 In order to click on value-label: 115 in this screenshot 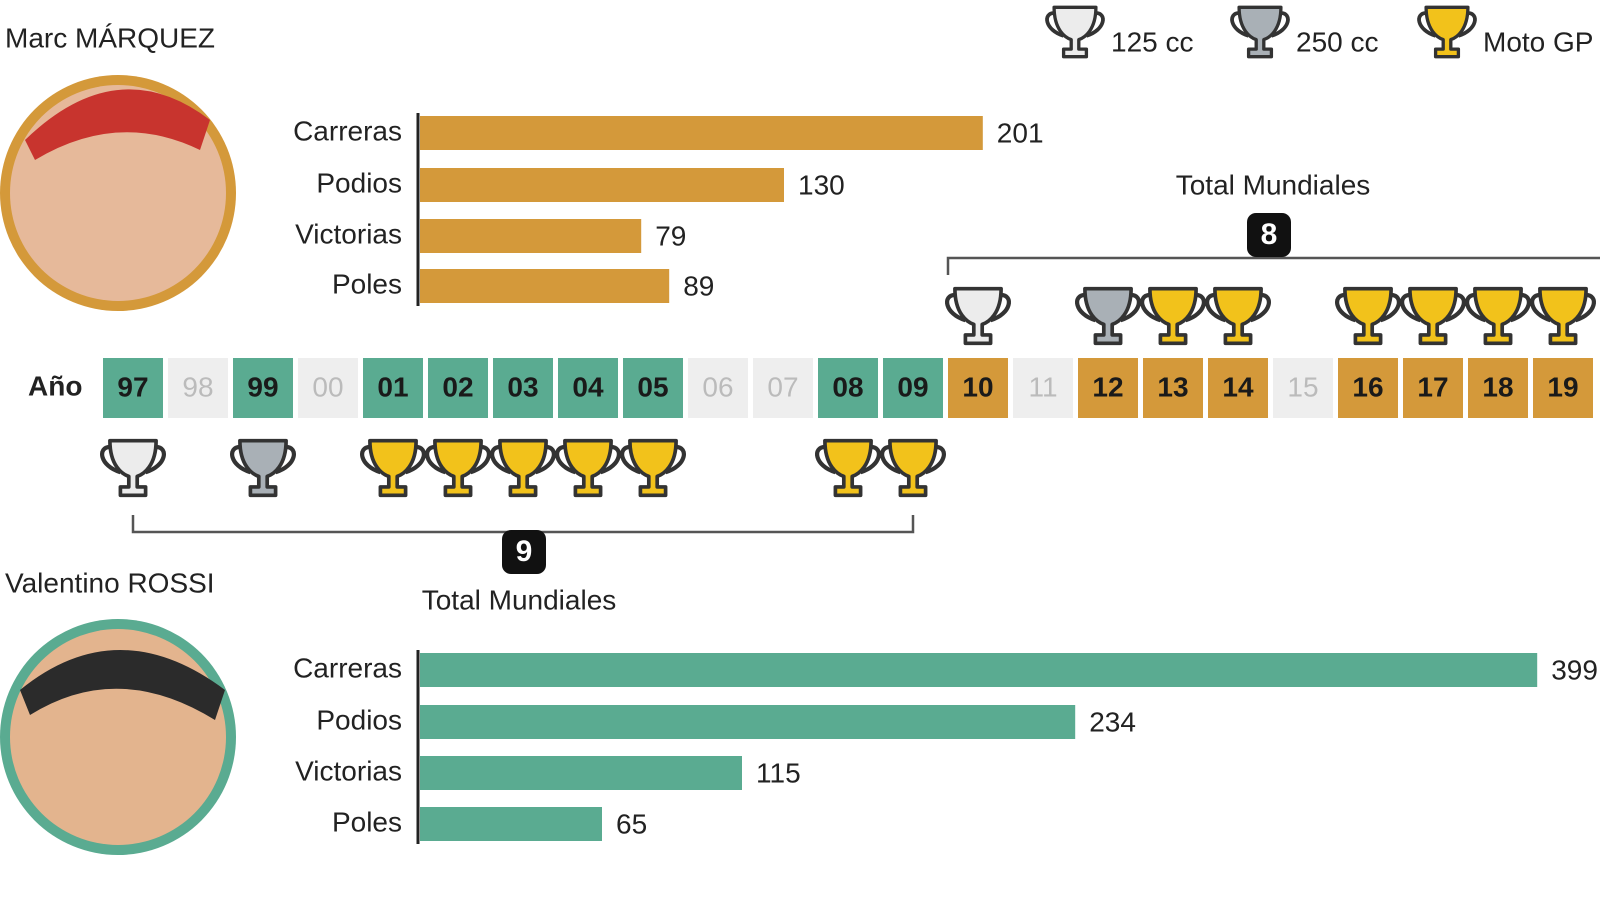, I will do `click(778, 772)`.